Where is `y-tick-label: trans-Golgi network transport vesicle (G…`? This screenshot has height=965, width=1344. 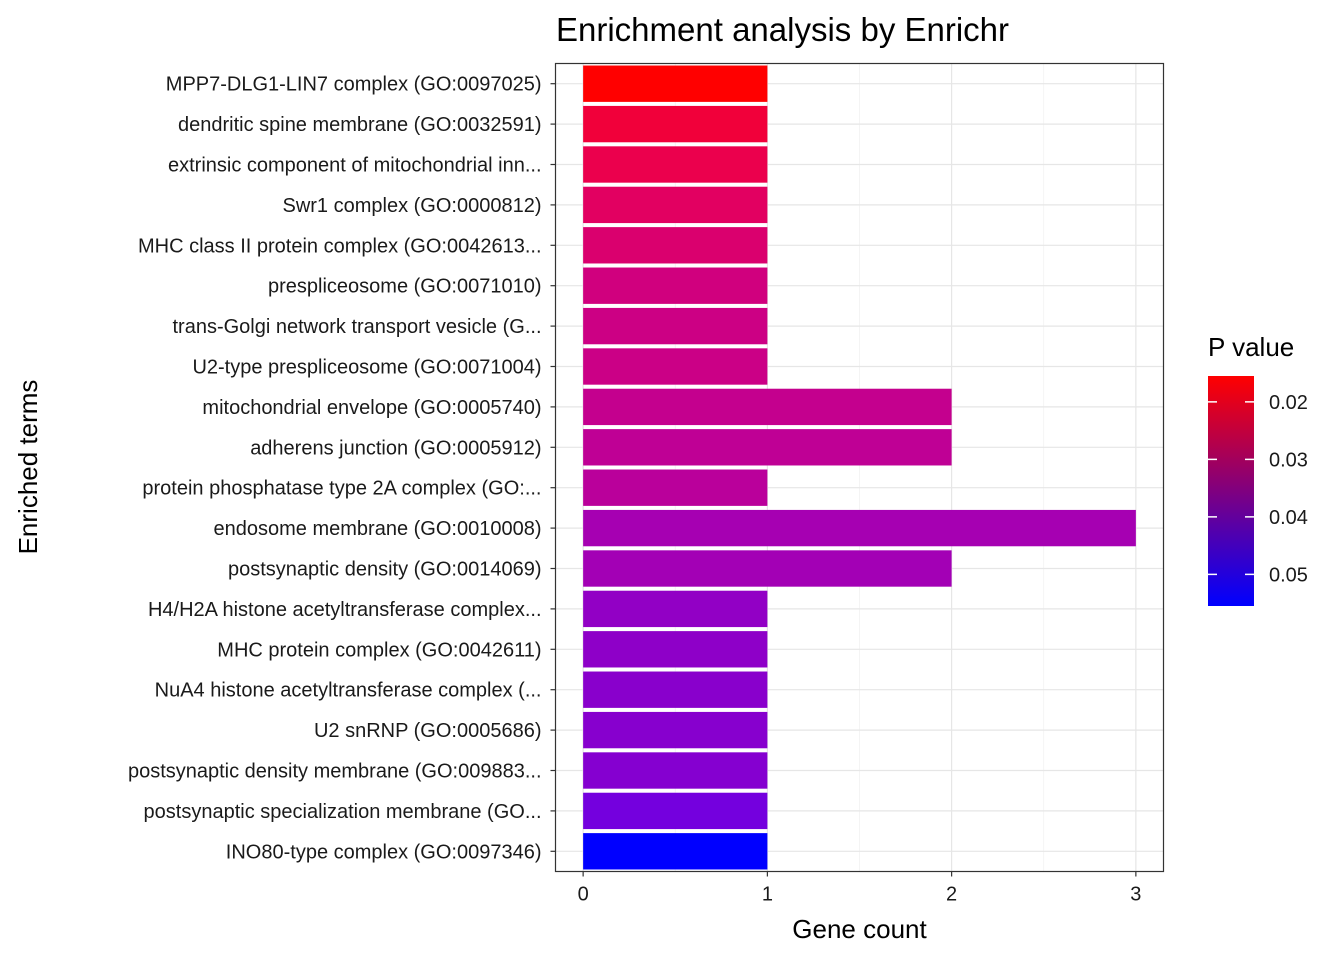 y-tick-label: trans-Golgi network transport vesicle (G… is located at coordinates (356, 327).